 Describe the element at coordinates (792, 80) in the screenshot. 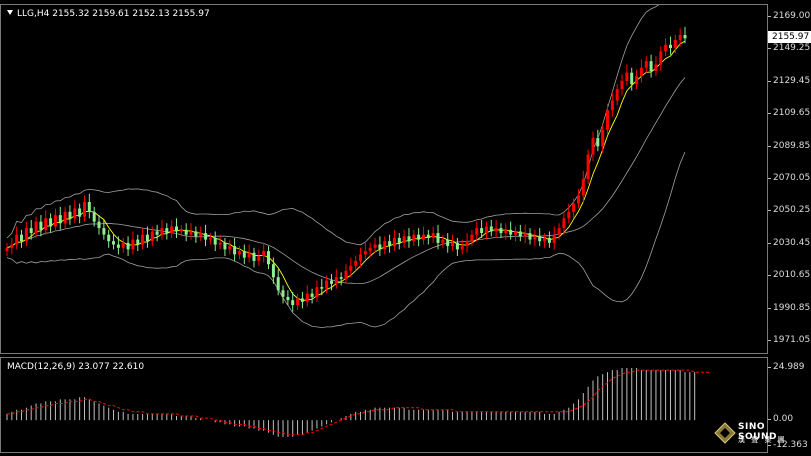

I see `price-tick-label: 2129.45` at that location.